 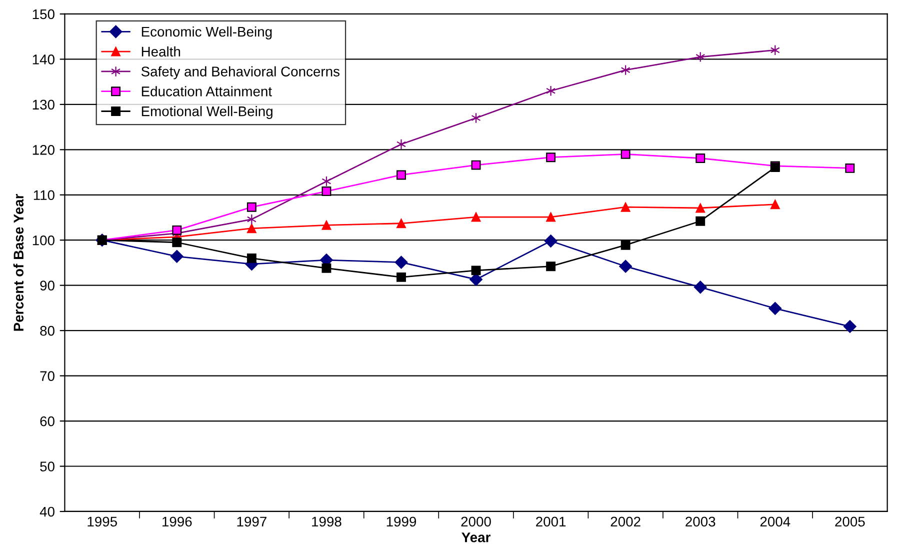 I want to click on y-tick-label: 120, so click(x=43, y=149).